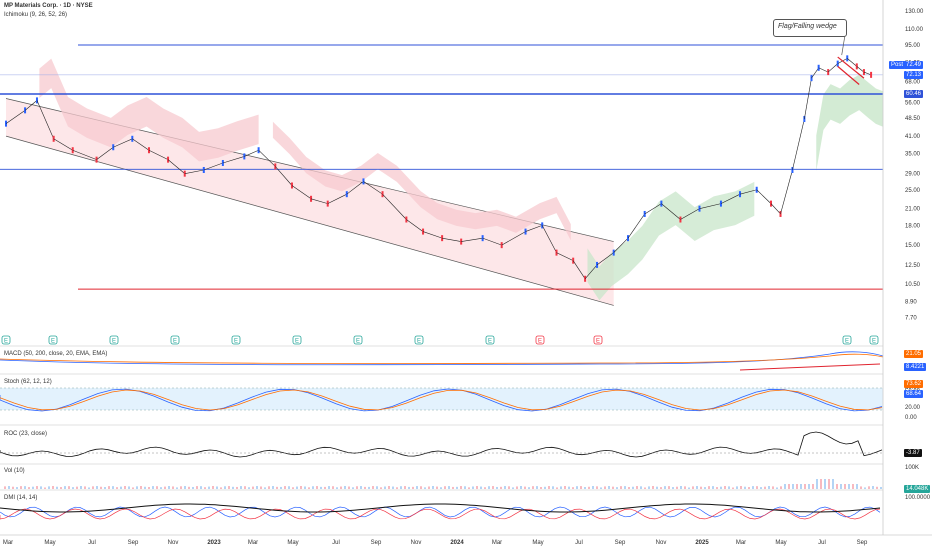 The height and width of the screenshot is (550, 932). Describe the element at coordinates (913, 246) in the screenshot. I see `price-tick-label: 15.00` at that location.